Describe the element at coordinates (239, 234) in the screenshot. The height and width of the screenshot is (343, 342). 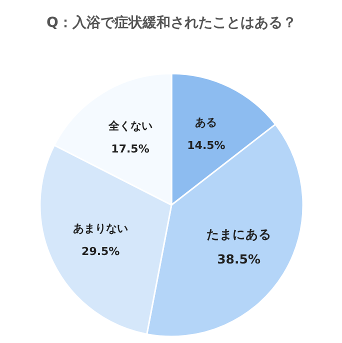
I see `slice-label: たまにある` at that location.